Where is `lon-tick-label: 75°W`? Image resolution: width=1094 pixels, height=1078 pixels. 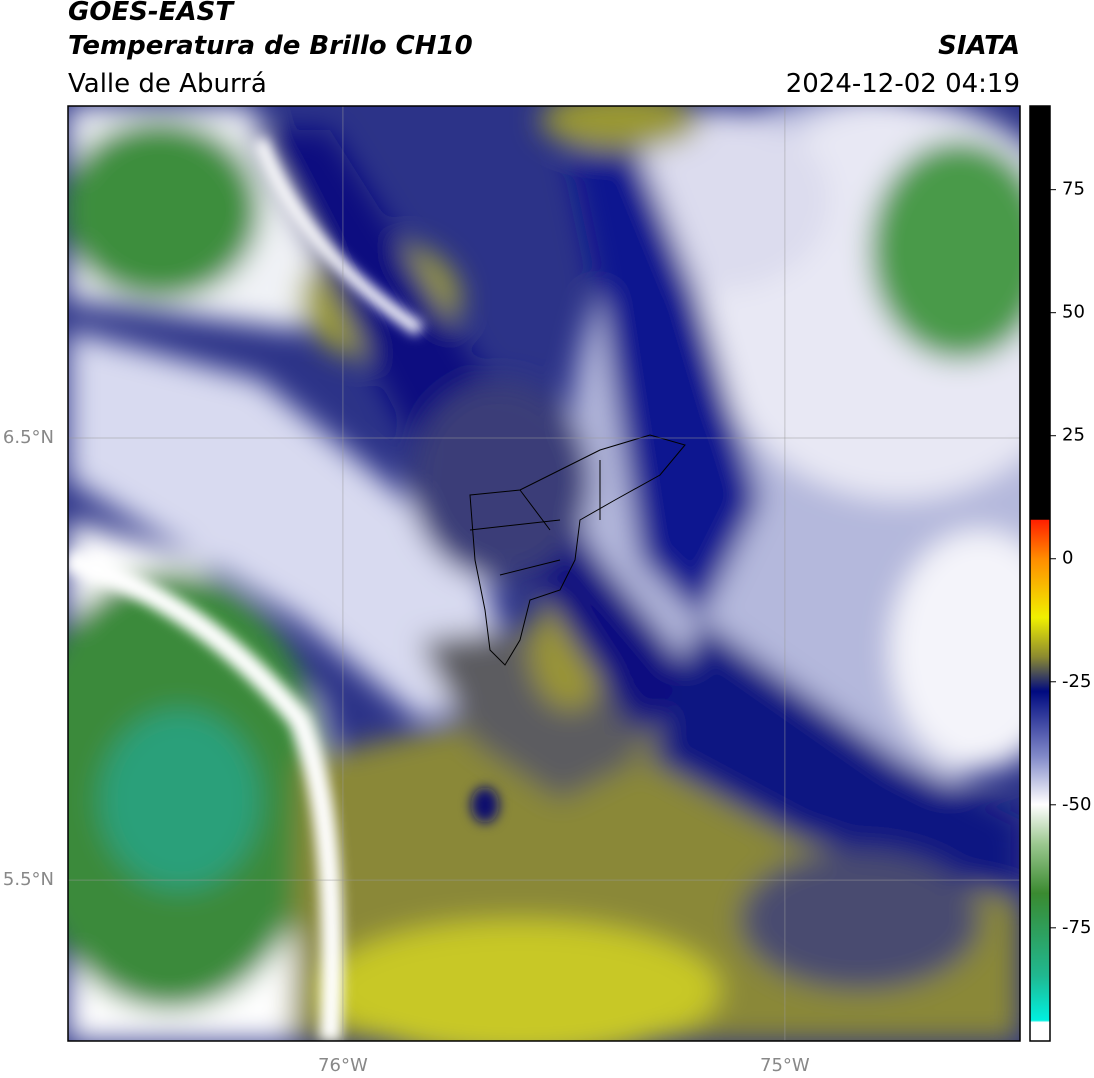 lon-tick-label: 75°W is located at coordinates (785, 1065).